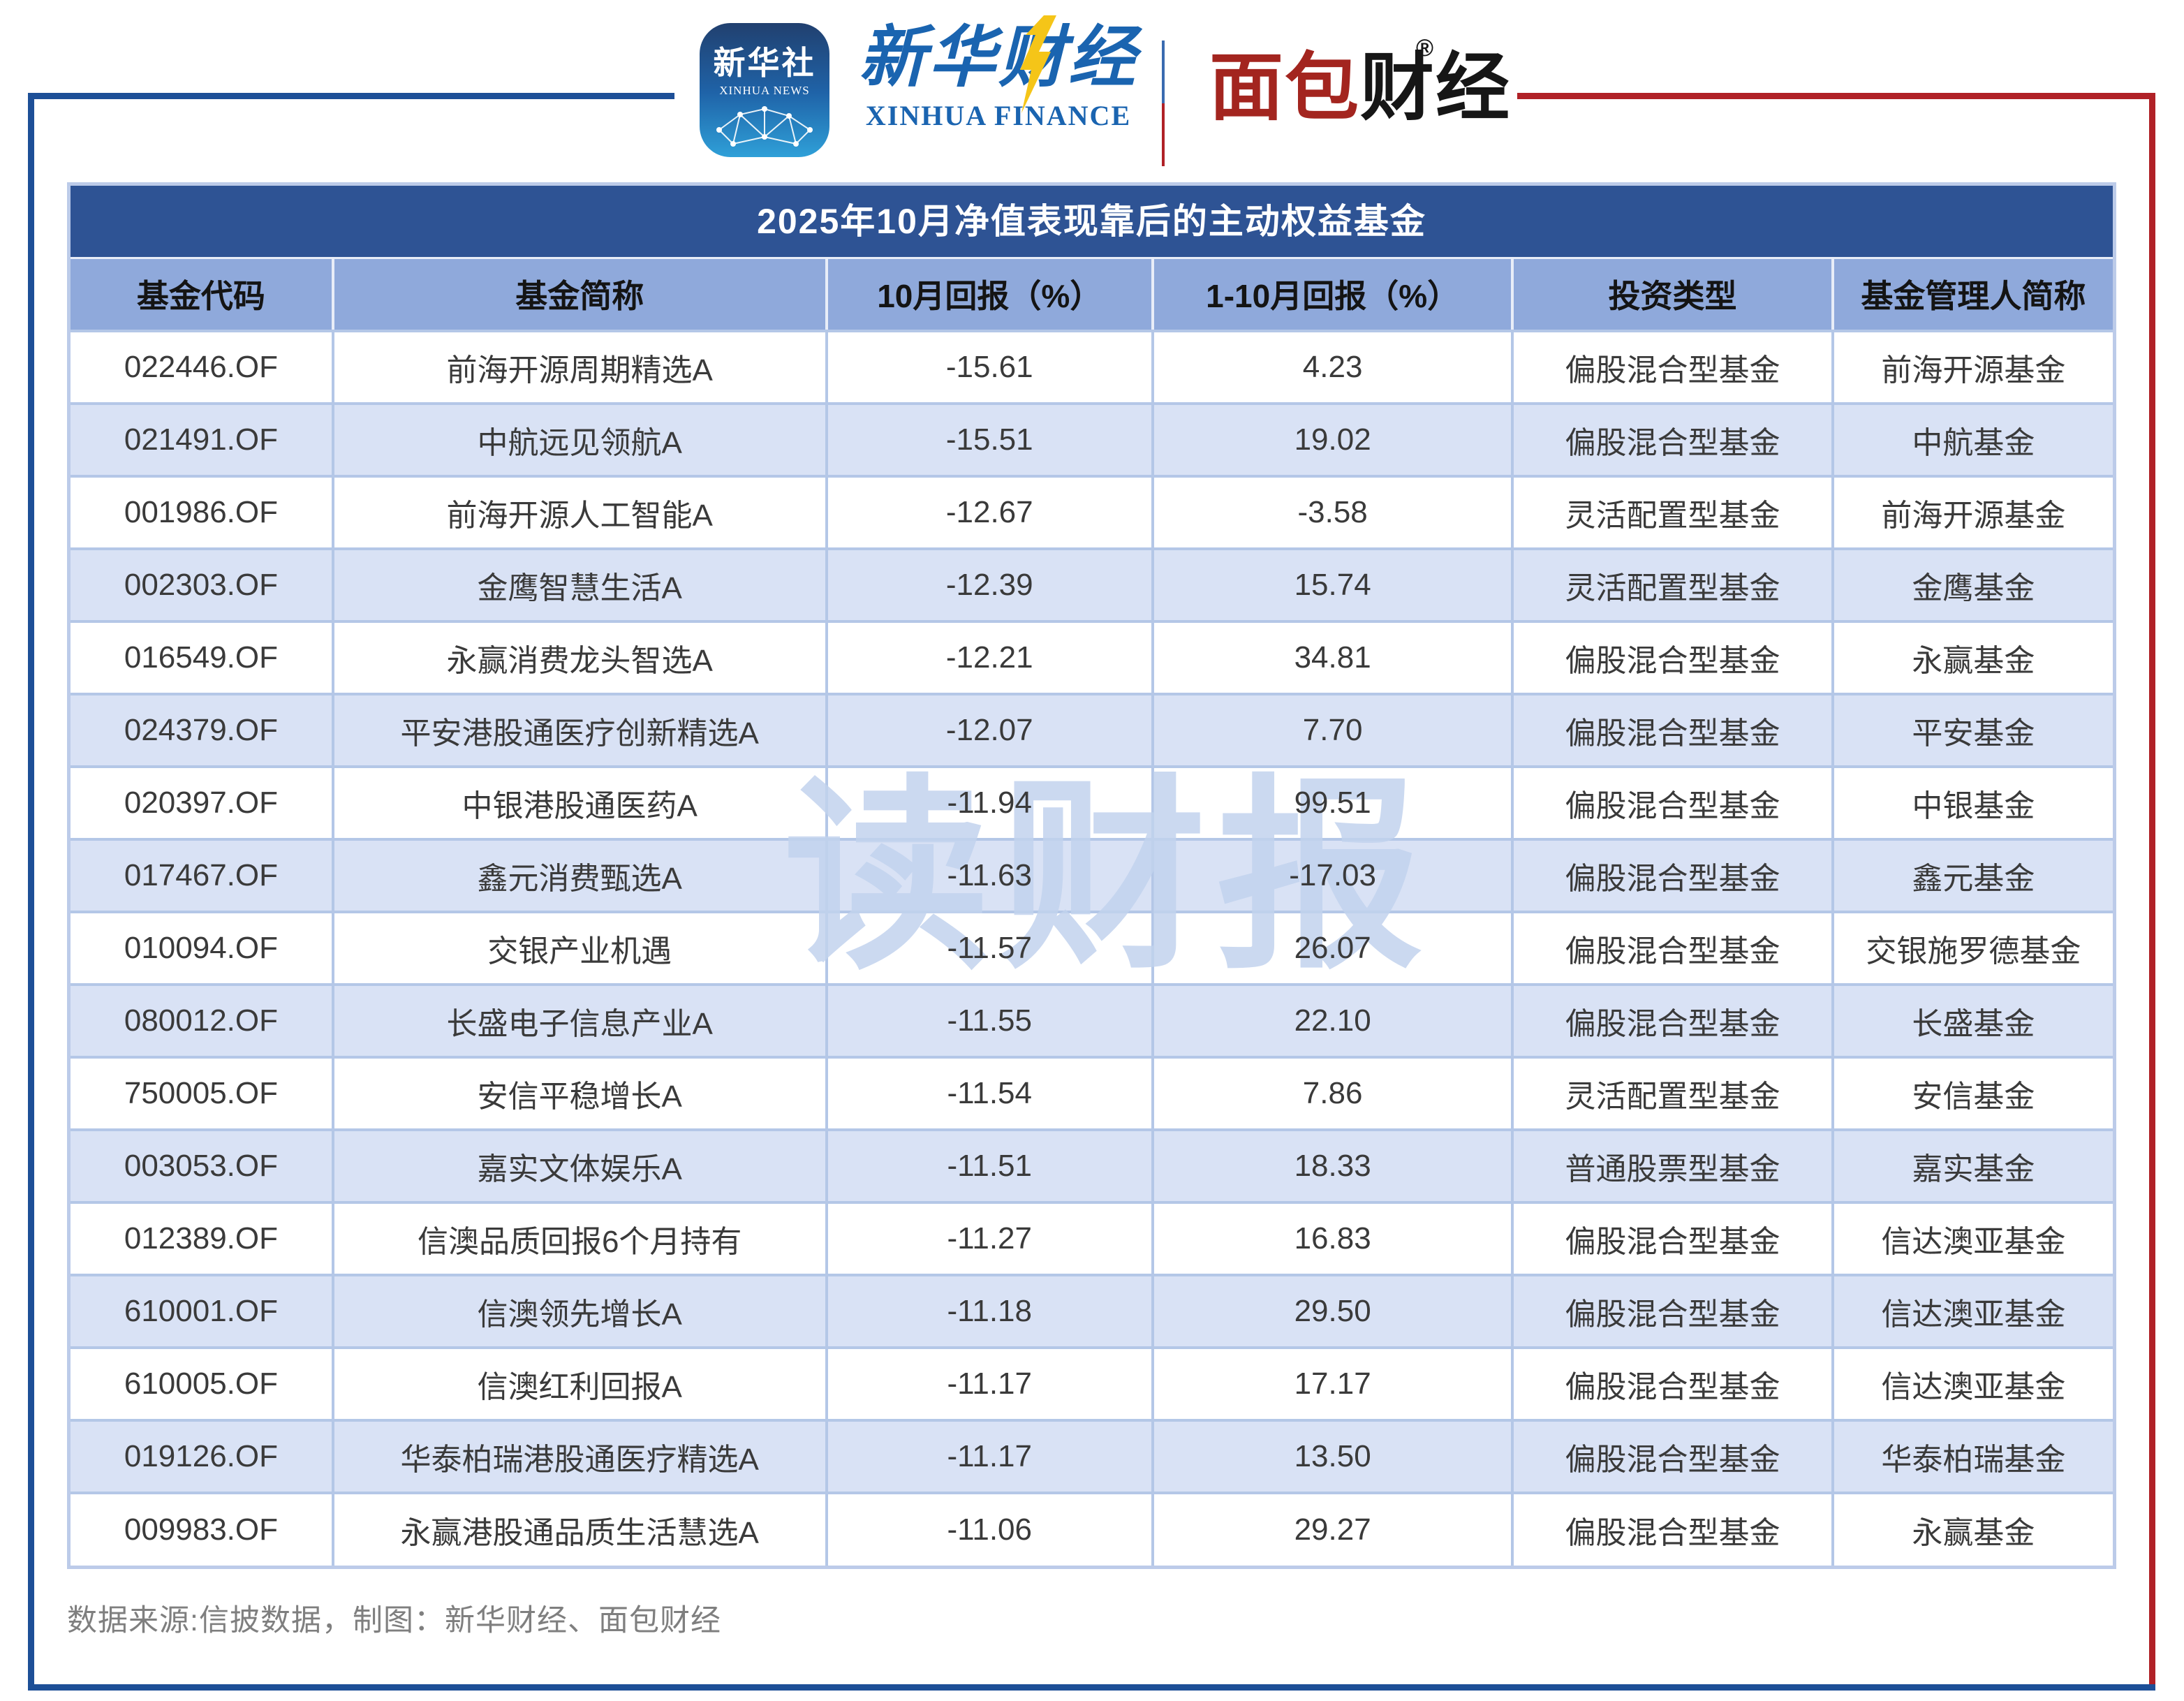 Image resolution: width=2184 pixels, height=1701 pixels. What do you see at coordinates (202, 584) in the screenshot?
I see `table-cell: 002303.OF` at bounding box center [202, 584].